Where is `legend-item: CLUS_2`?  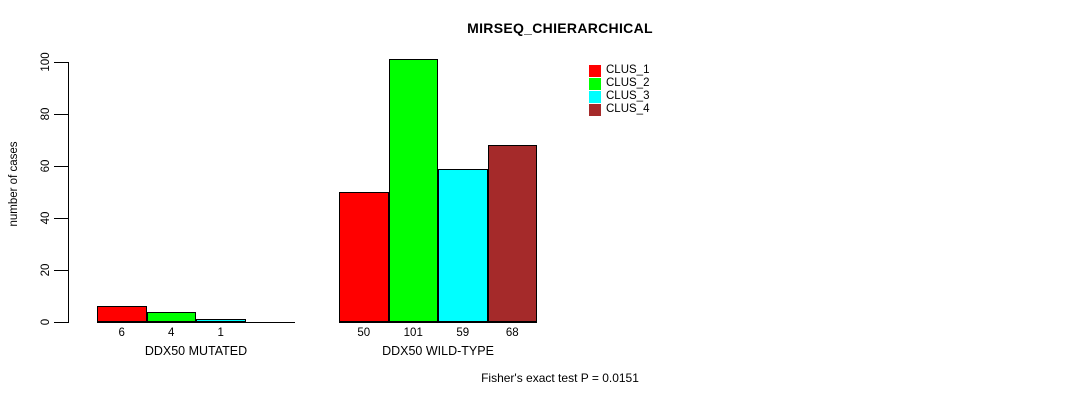
legend-item: CLUS_2 is located at coordinates (619, 83).